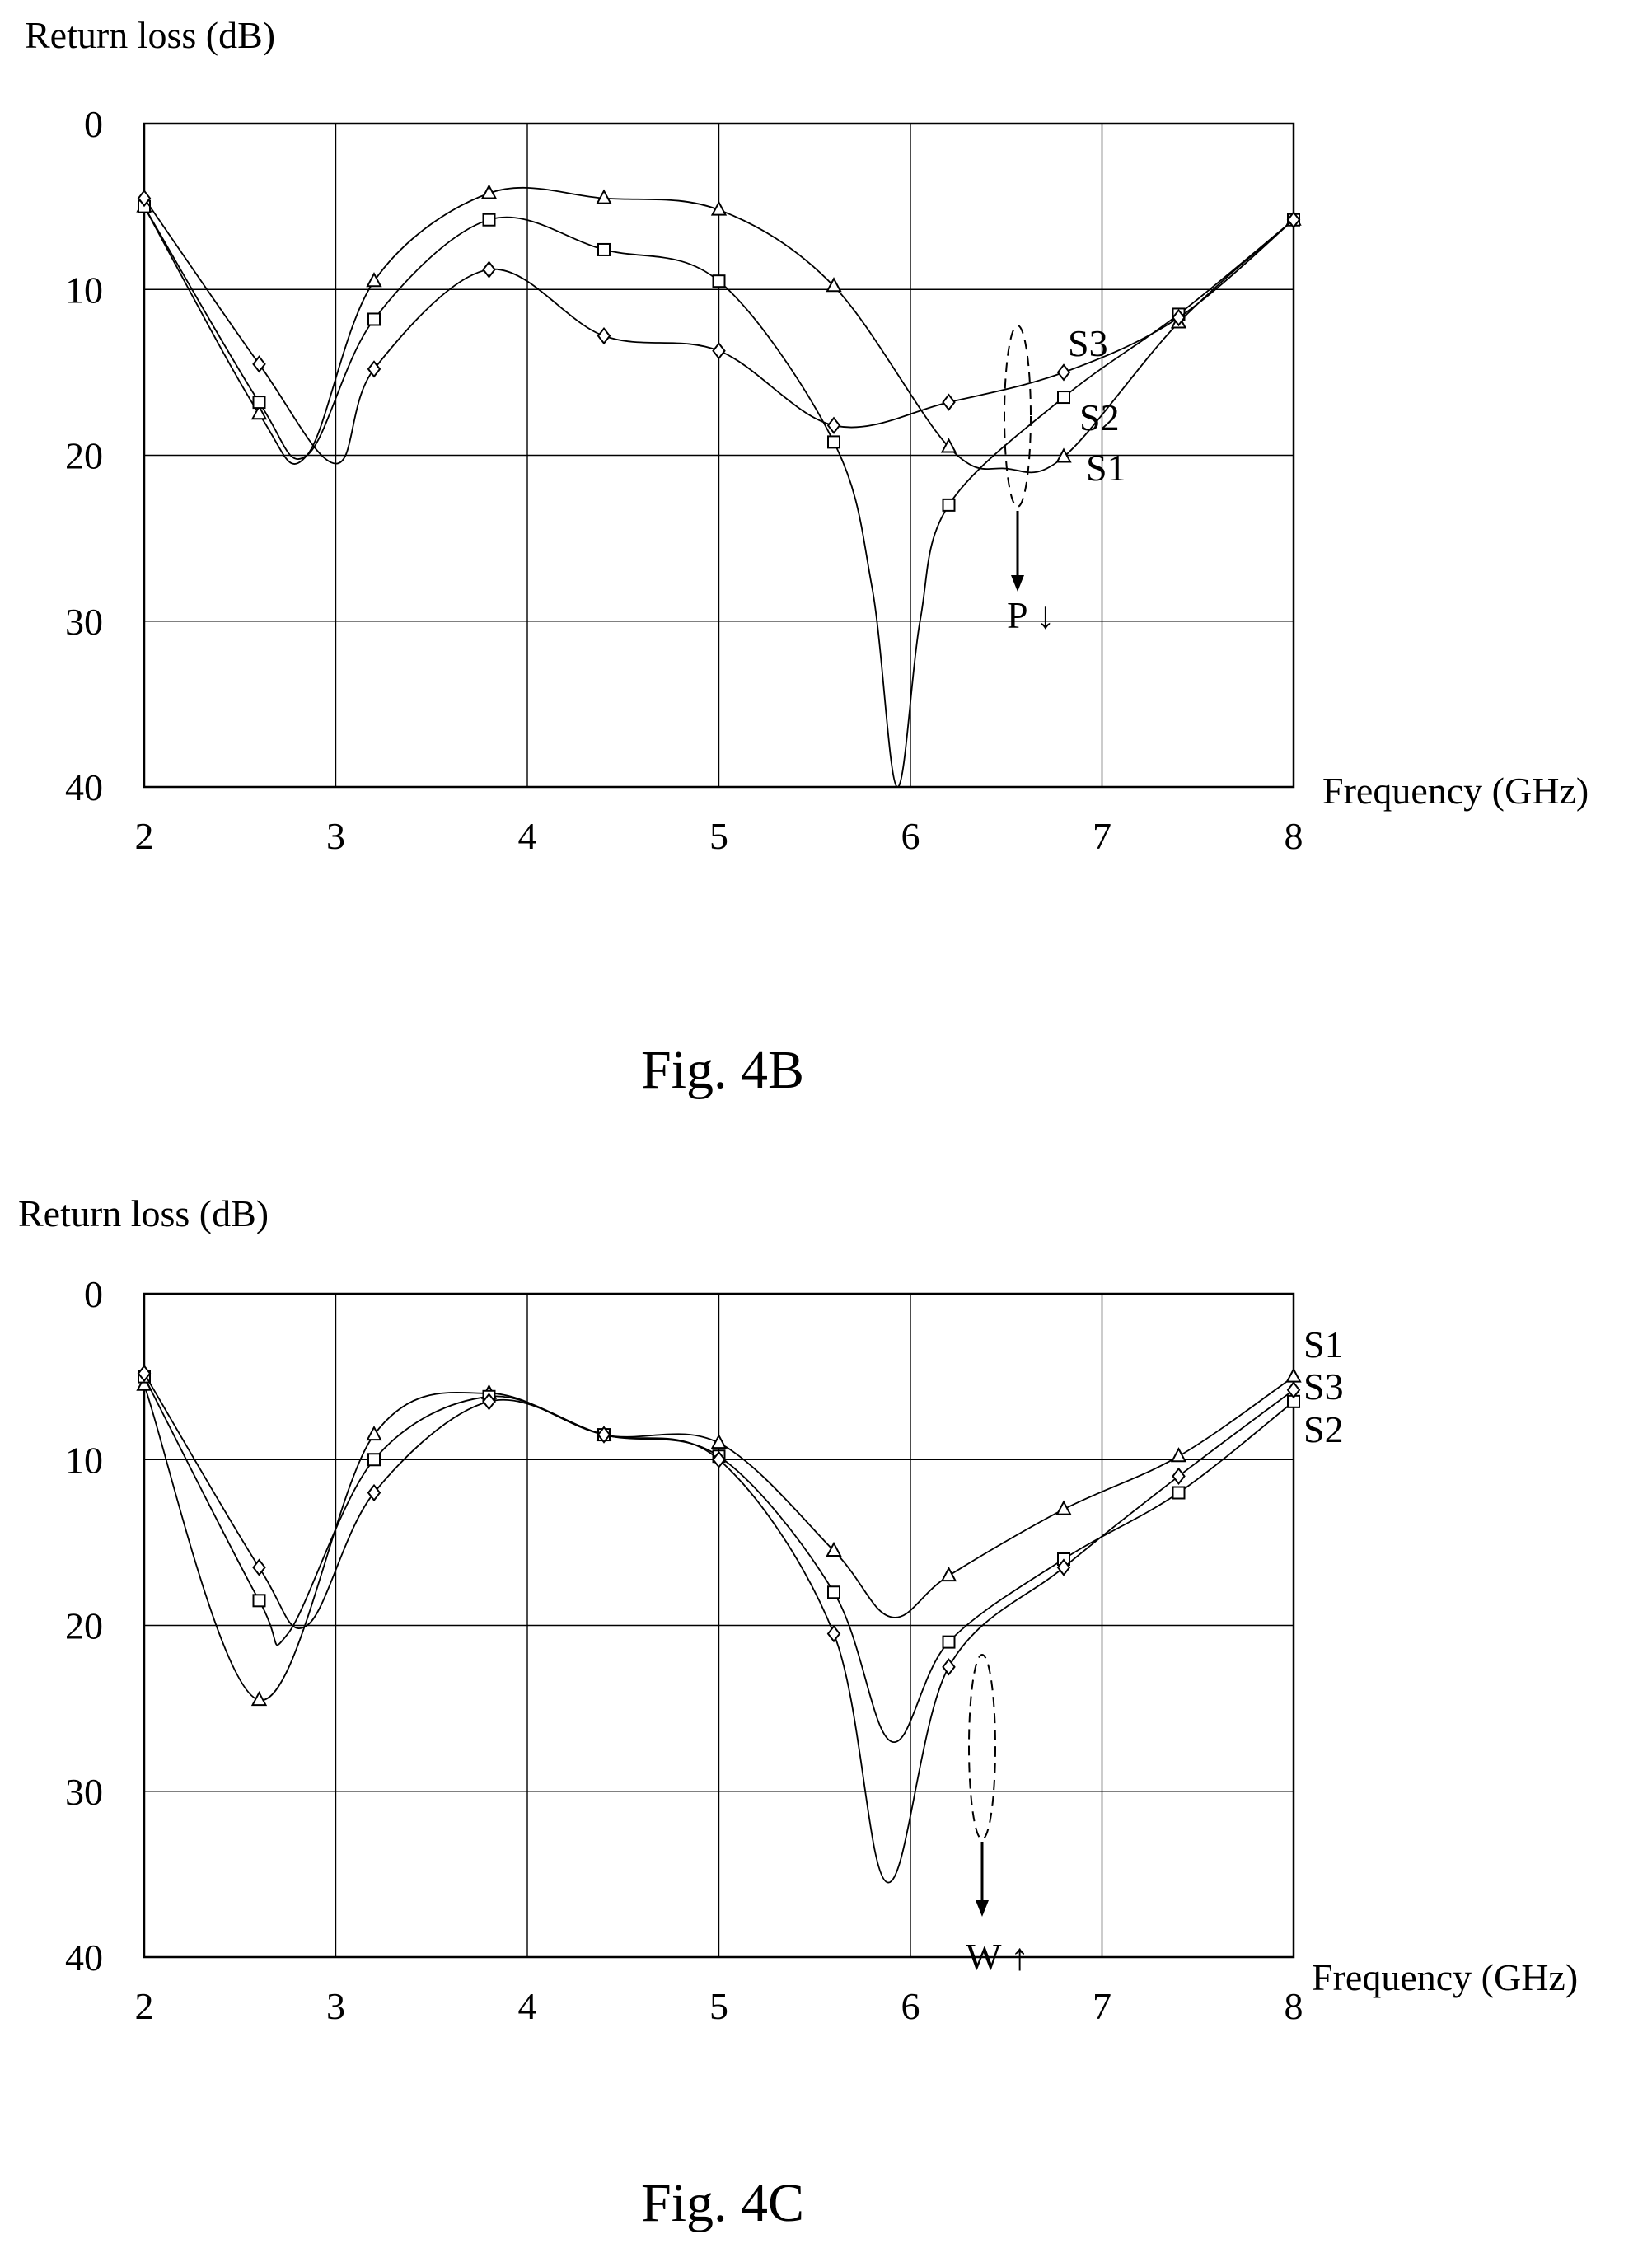 This screenshot has width=1652, height=2262. I want to click on figure-caption: Fig. 4B, so click(722, 1070).